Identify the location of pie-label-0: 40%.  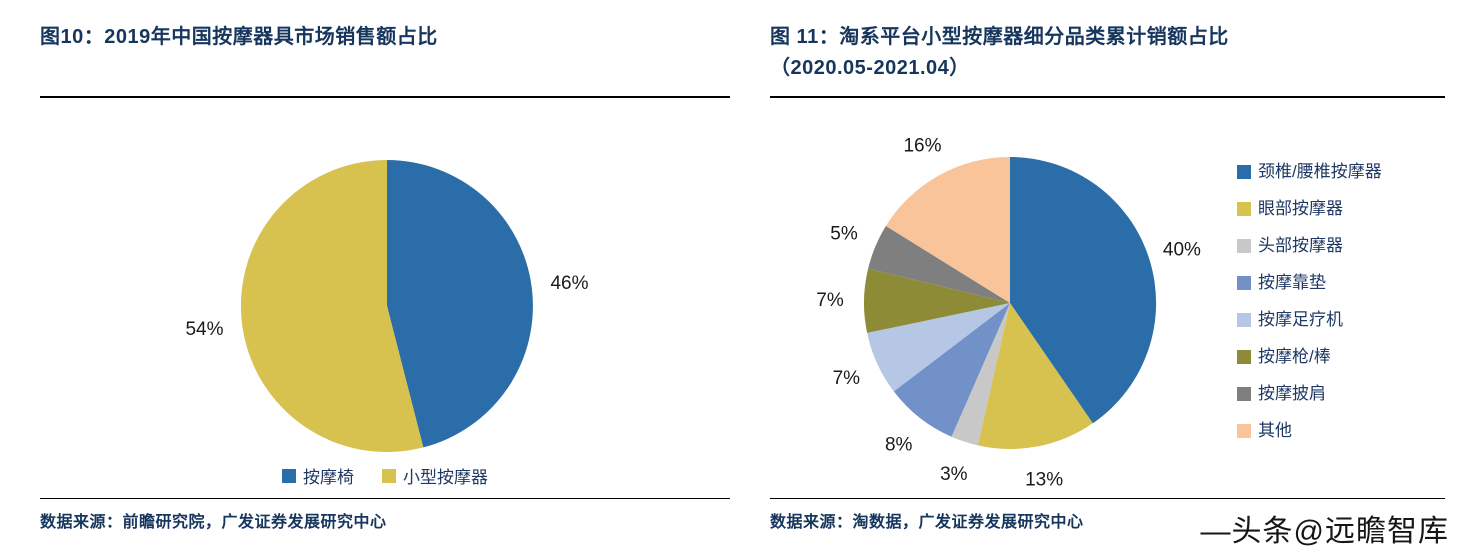
(1182, 250).